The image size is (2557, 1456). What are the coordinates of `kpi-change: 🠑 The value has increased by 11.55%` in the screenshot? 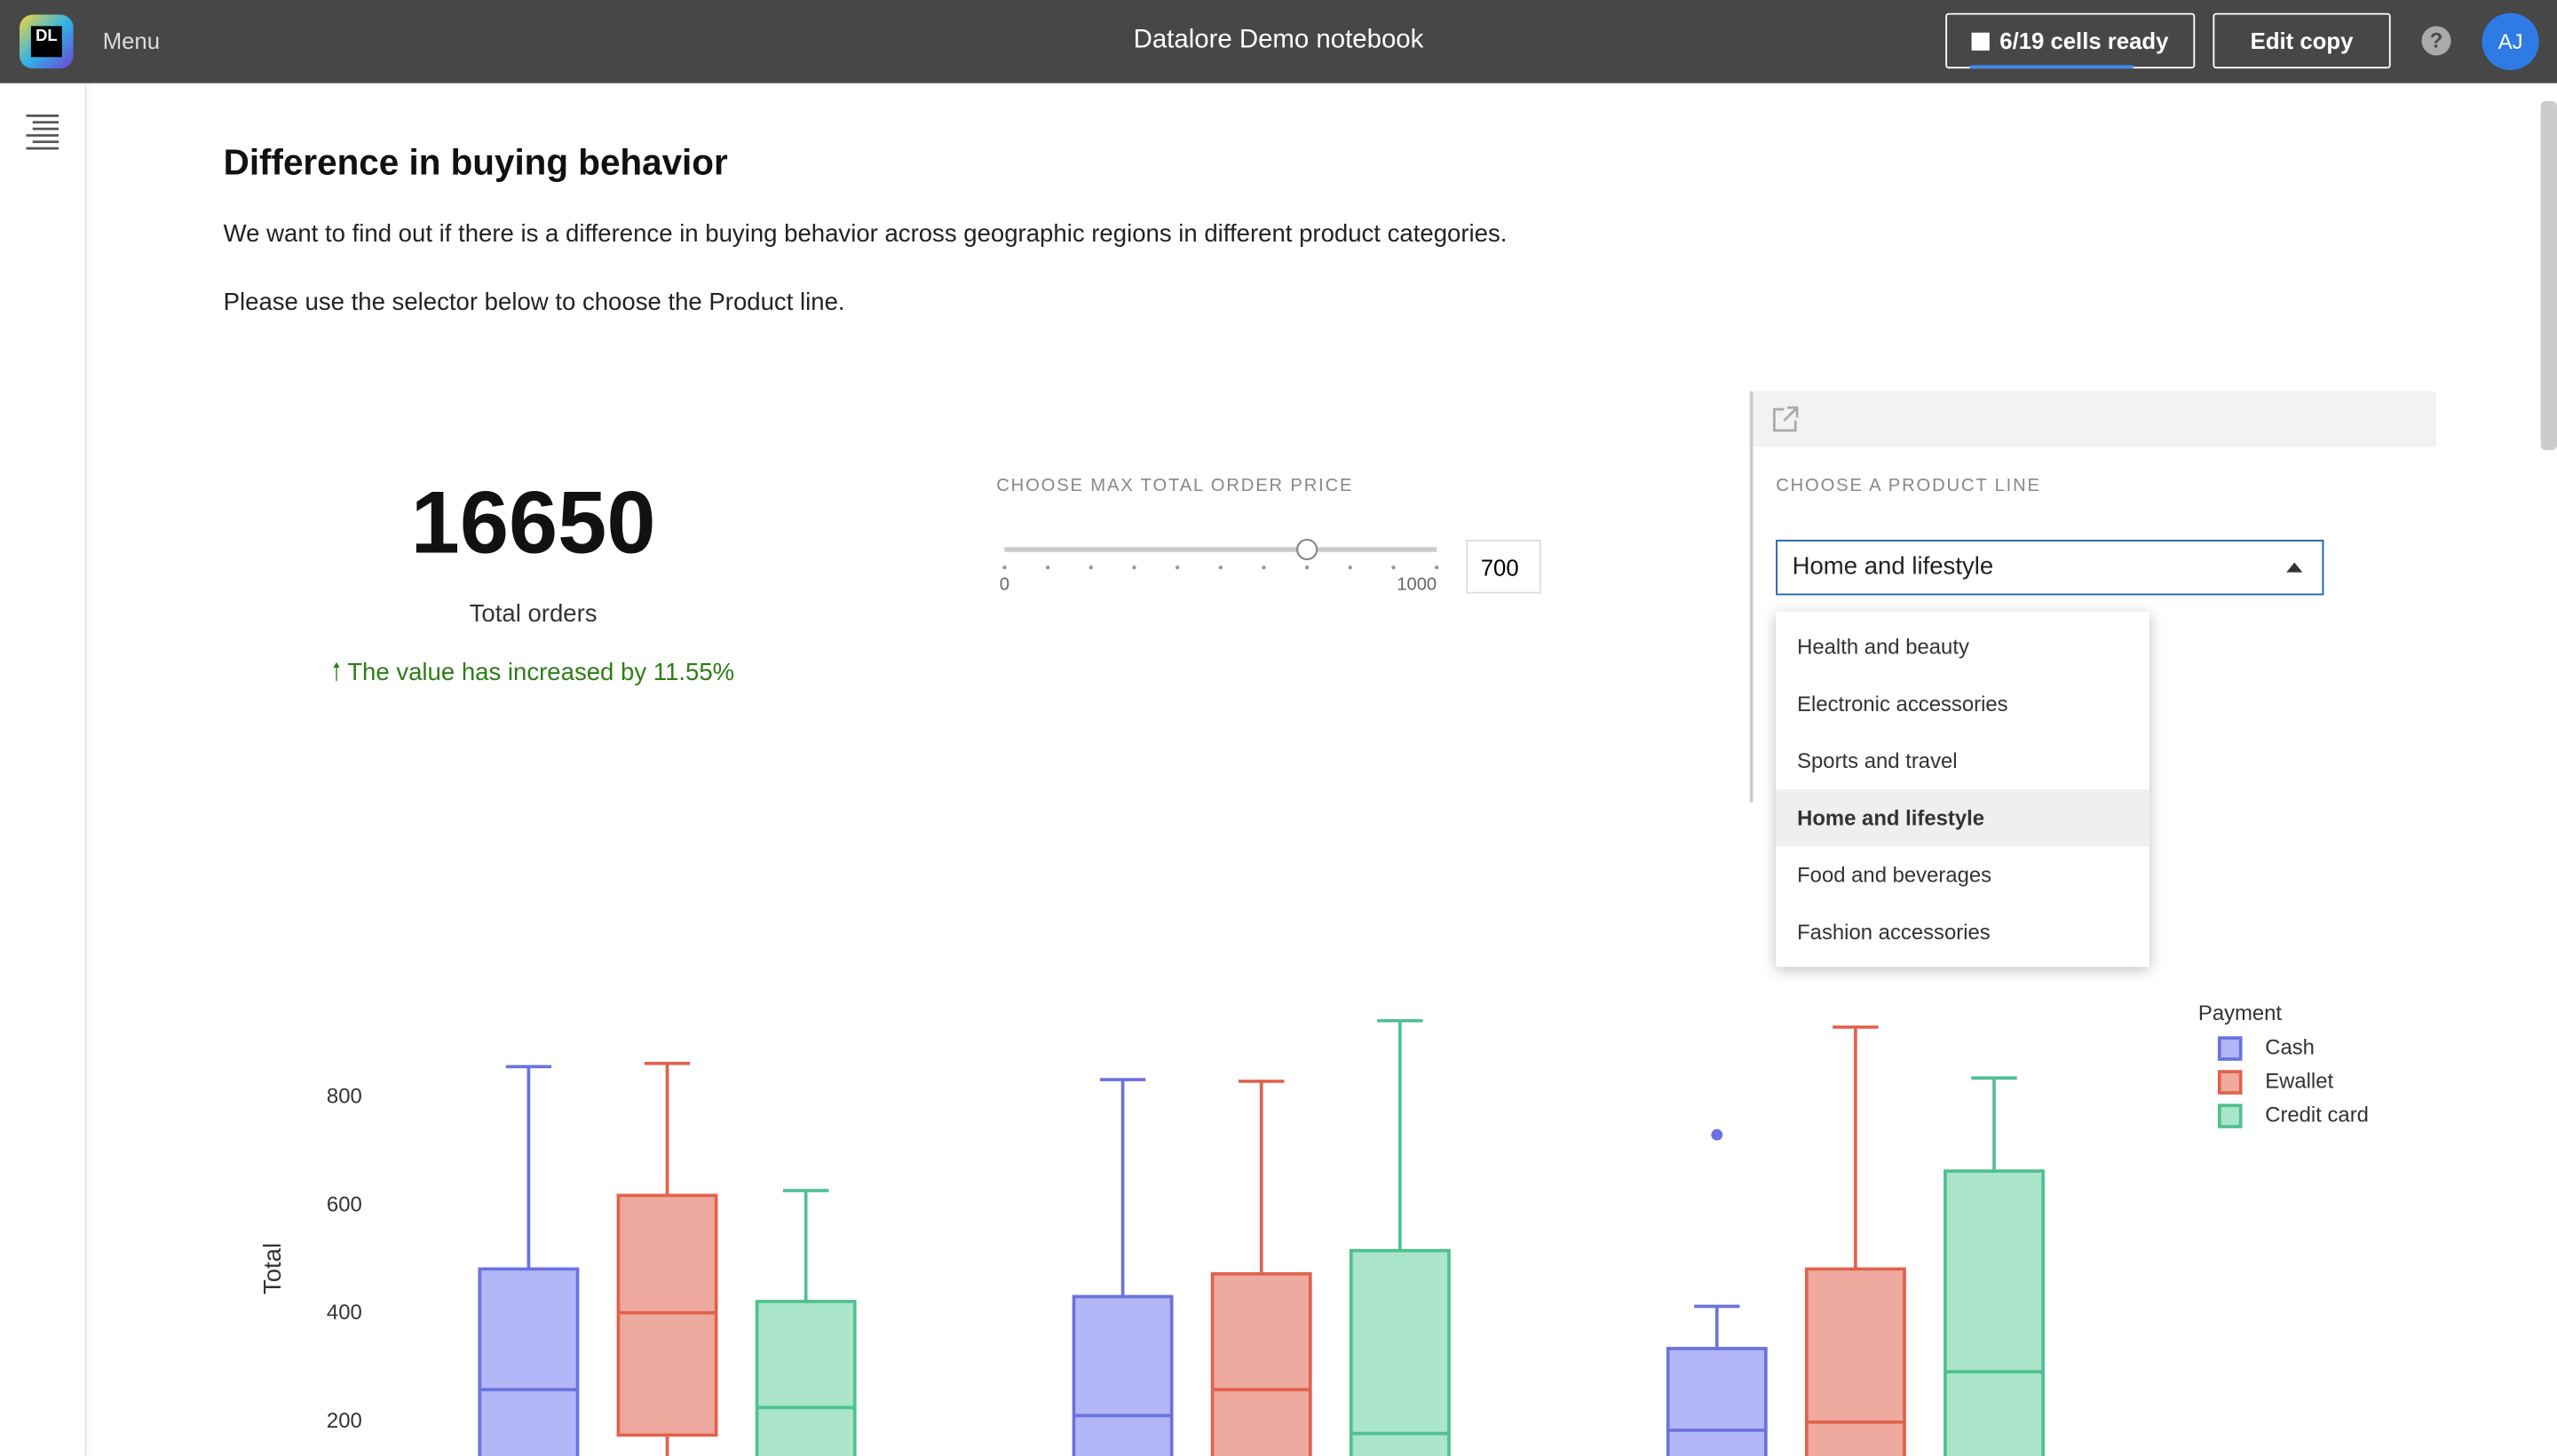 It's located at (533, 675).